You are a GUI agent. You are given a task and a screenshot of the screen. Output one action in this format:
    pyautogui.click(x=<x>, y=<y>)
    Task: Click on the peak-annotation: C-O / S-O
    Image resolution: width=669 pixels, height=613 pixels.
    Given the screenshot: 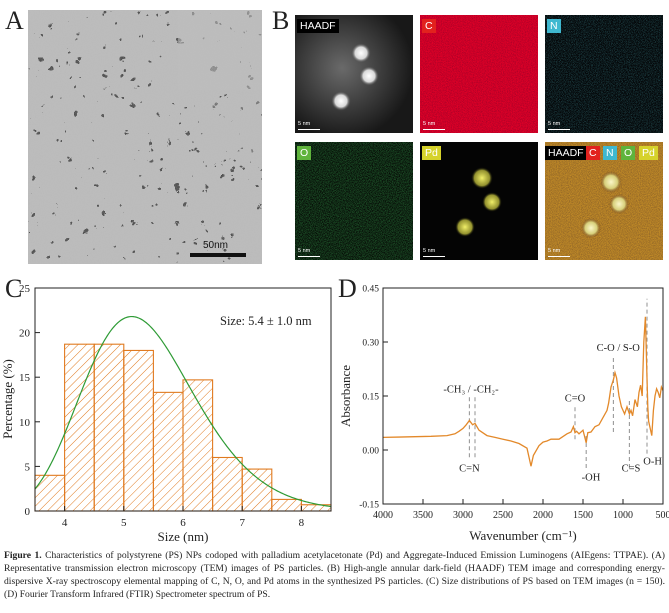 What is the action you would take?
    pyautogui.click(x=619, y=348)
    